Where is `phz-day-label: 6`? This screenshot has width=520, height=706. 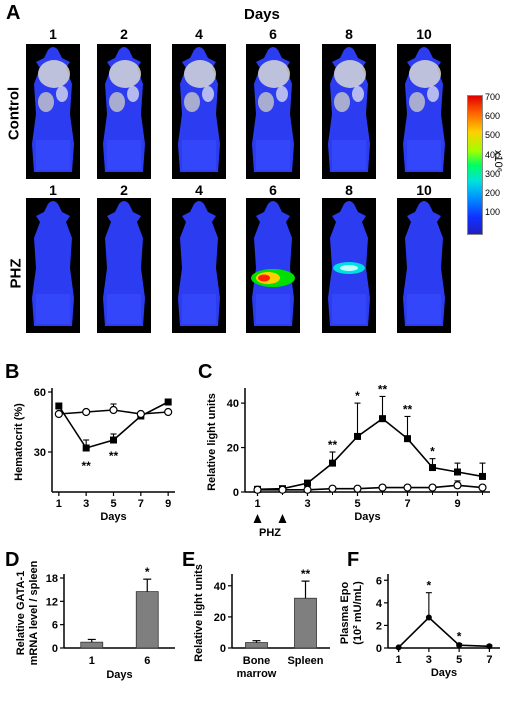
phz-day-label: 6 is located at coordinates (273, 190).